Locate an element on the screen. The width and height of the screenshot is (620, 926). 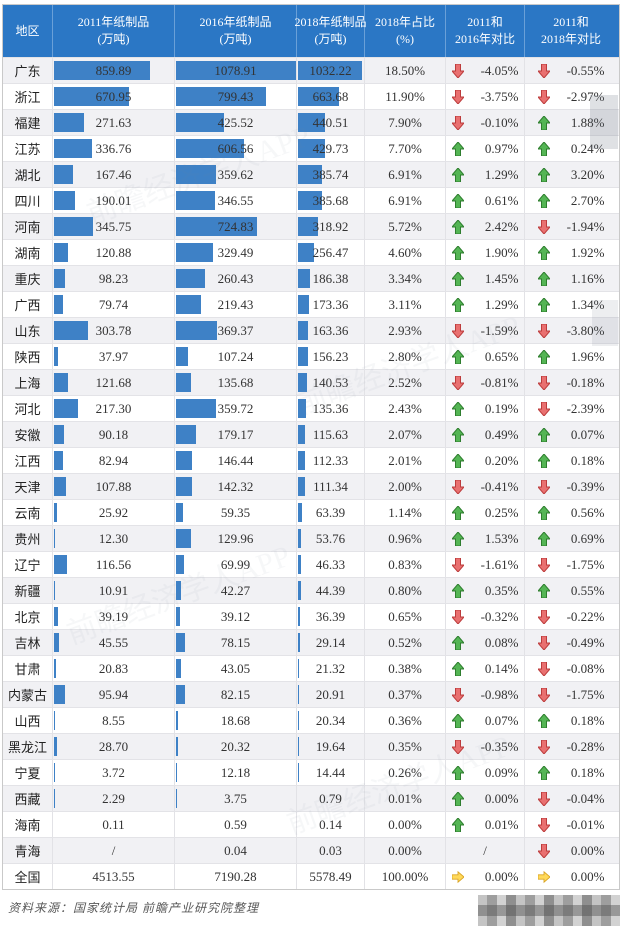
cmp2016-cell: -0.10% is located at coordinates (485, 122).